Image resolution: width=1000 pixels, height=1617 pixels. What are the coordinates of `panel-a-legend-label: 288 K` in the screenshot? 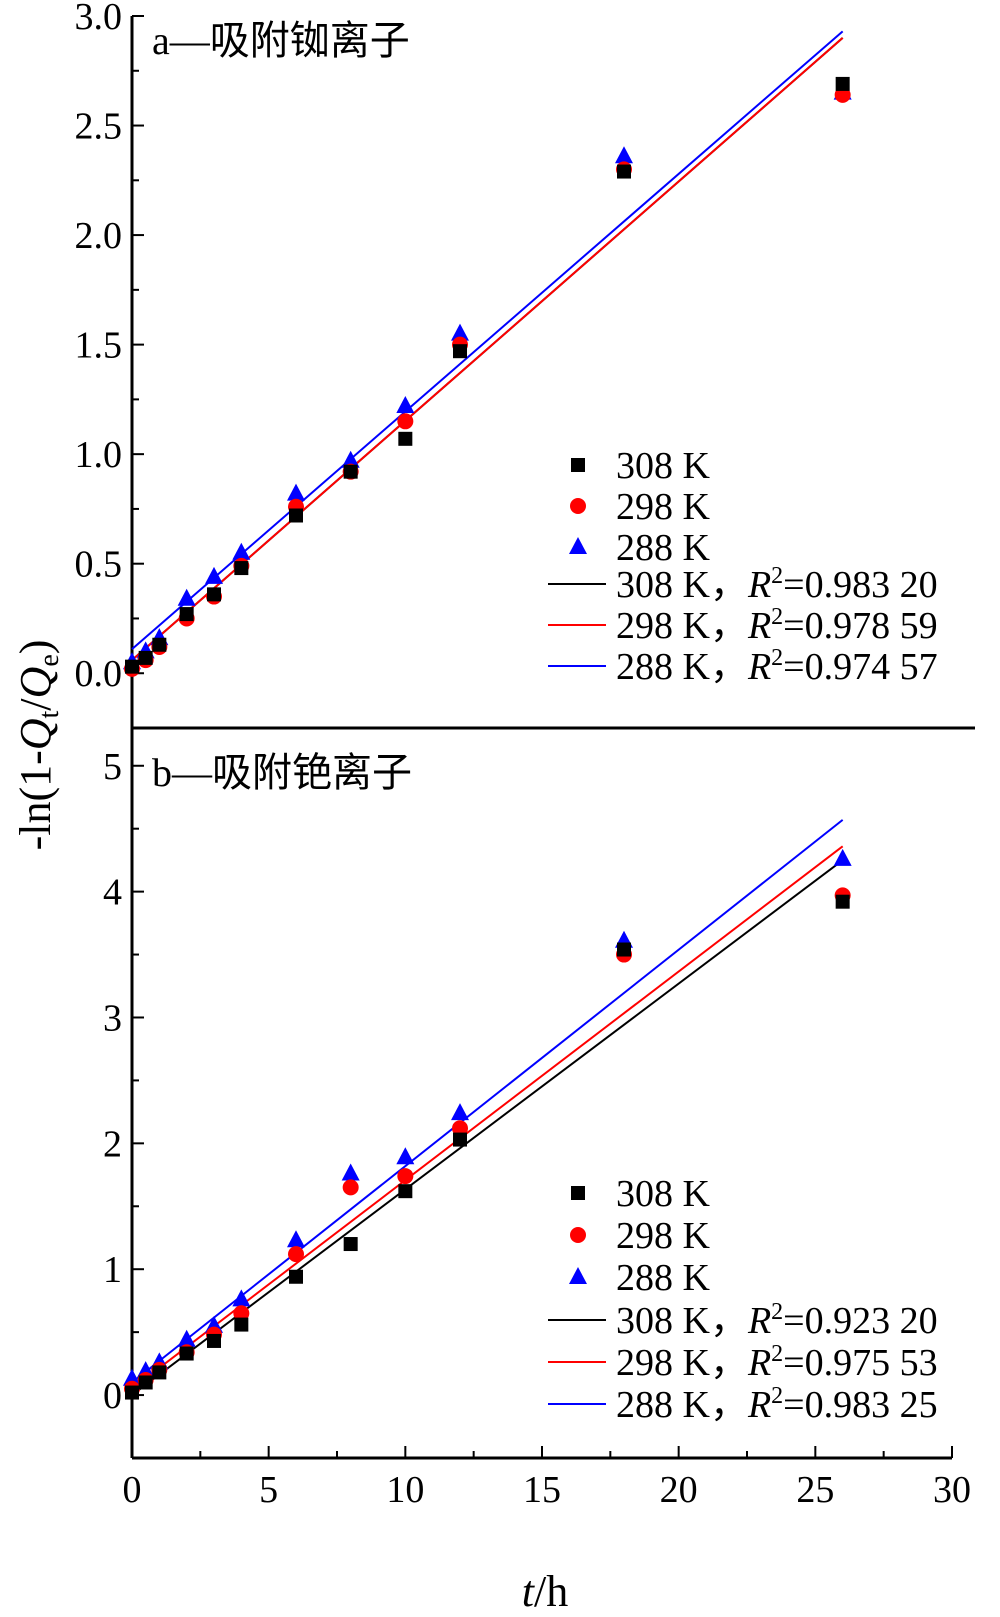 It's located at (663, 548).